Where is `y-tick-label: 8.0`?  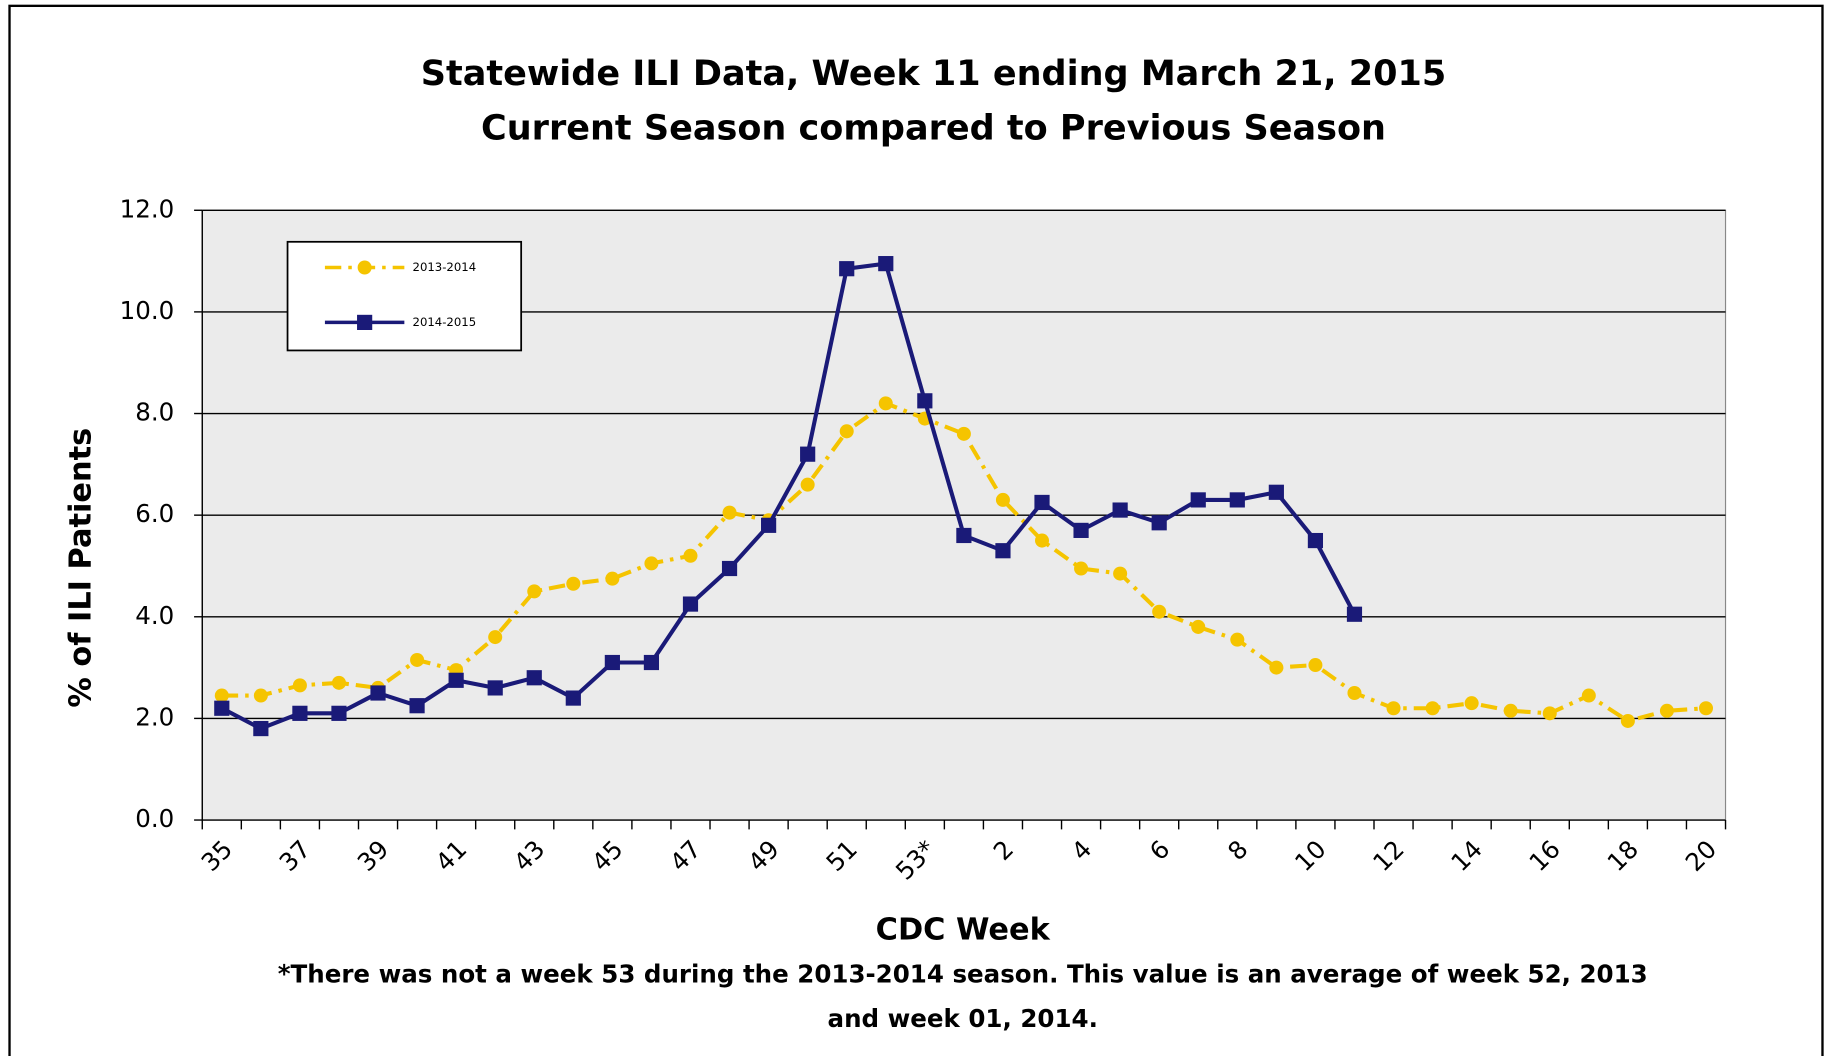
y-tick-label: 8.0 is located at coordinates (154, 412).